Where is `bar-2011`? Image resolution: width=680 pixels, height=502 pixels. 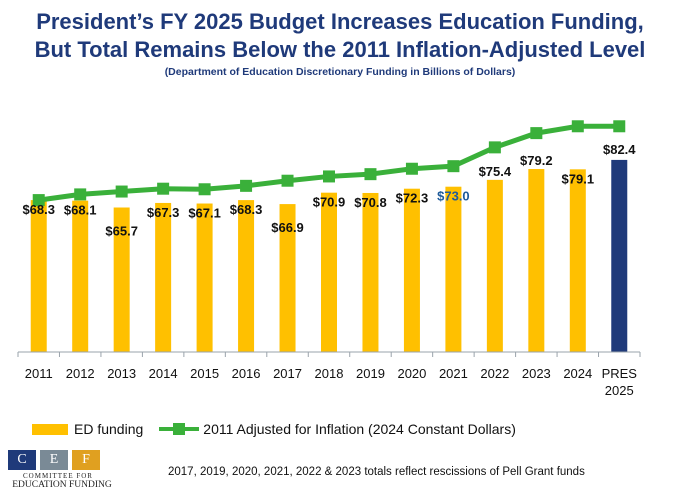 bar-2011 is located at coordinates (38, 276).